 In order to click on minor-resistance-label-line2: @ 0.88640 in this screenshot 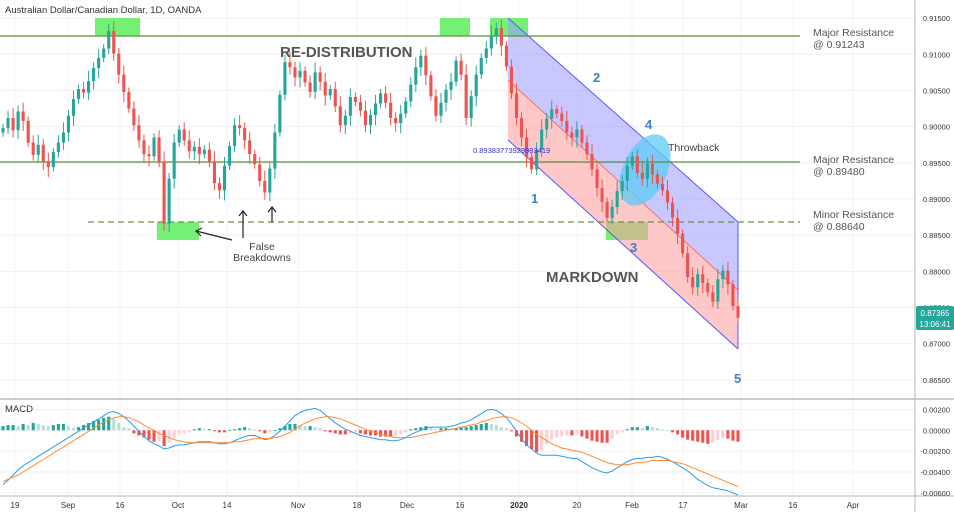, I will do `click(839, 227)`.